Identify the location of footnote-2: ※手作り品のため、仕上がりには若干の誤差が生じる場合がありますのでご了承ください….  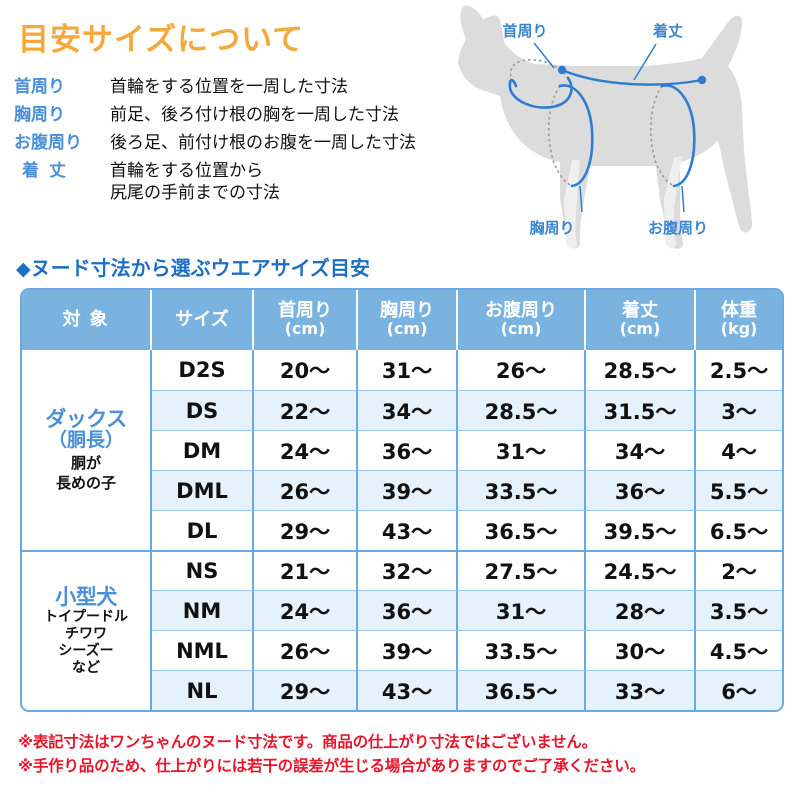
(331, 766).